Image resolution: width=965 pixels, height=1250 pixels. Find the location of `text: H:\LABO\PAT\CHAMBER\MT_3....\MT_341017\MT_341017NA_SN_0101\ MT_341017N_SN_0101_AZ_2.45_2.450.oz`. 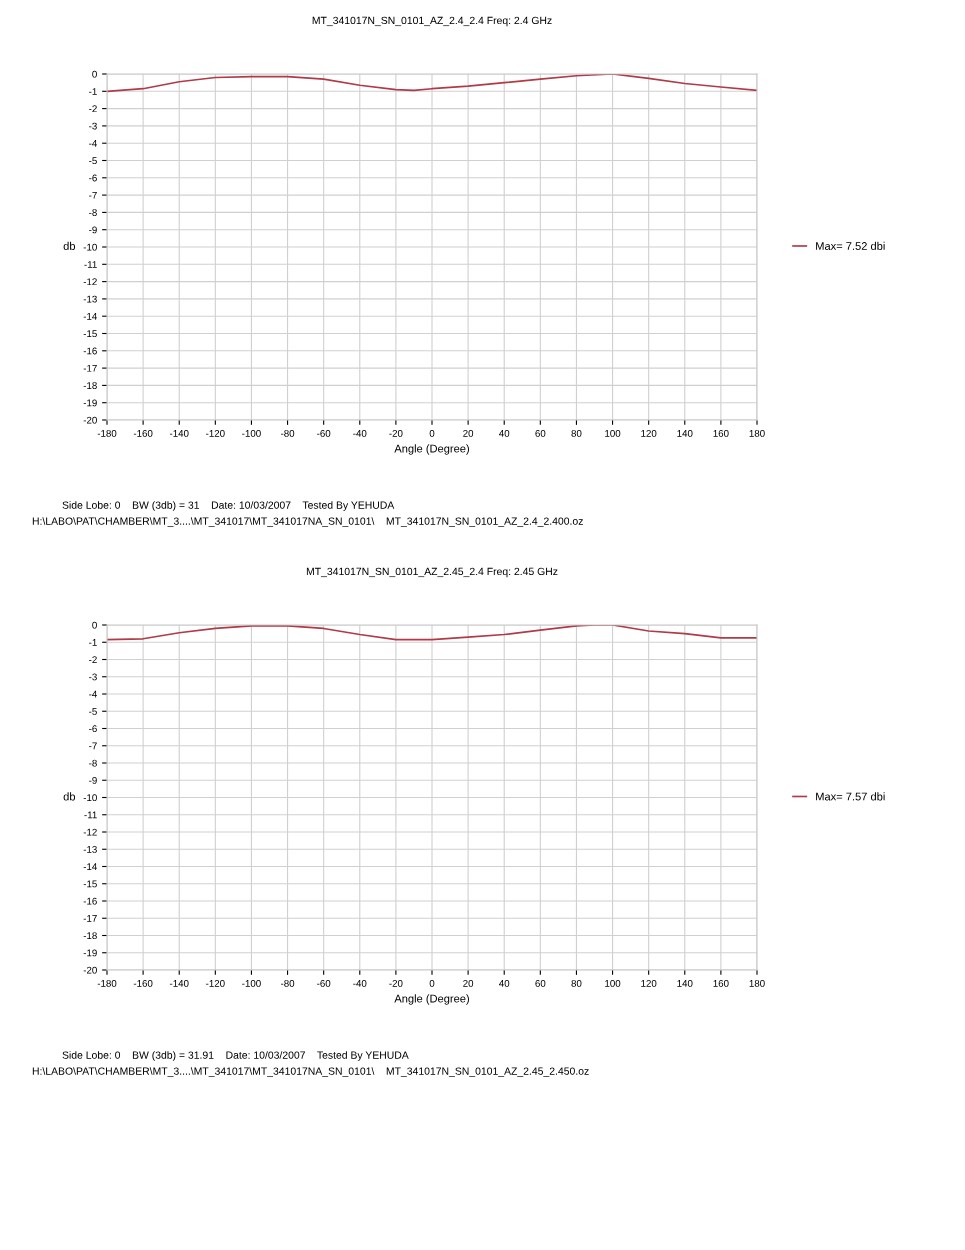

text: H:\LABO\PAT\CHAMBER\MT_3....\MT_341017\MT_341017NA_SN_0101\ MT_341017N_SN_0101_AZ_2.45_2.450.oz is located at coordinates (310, 1072).